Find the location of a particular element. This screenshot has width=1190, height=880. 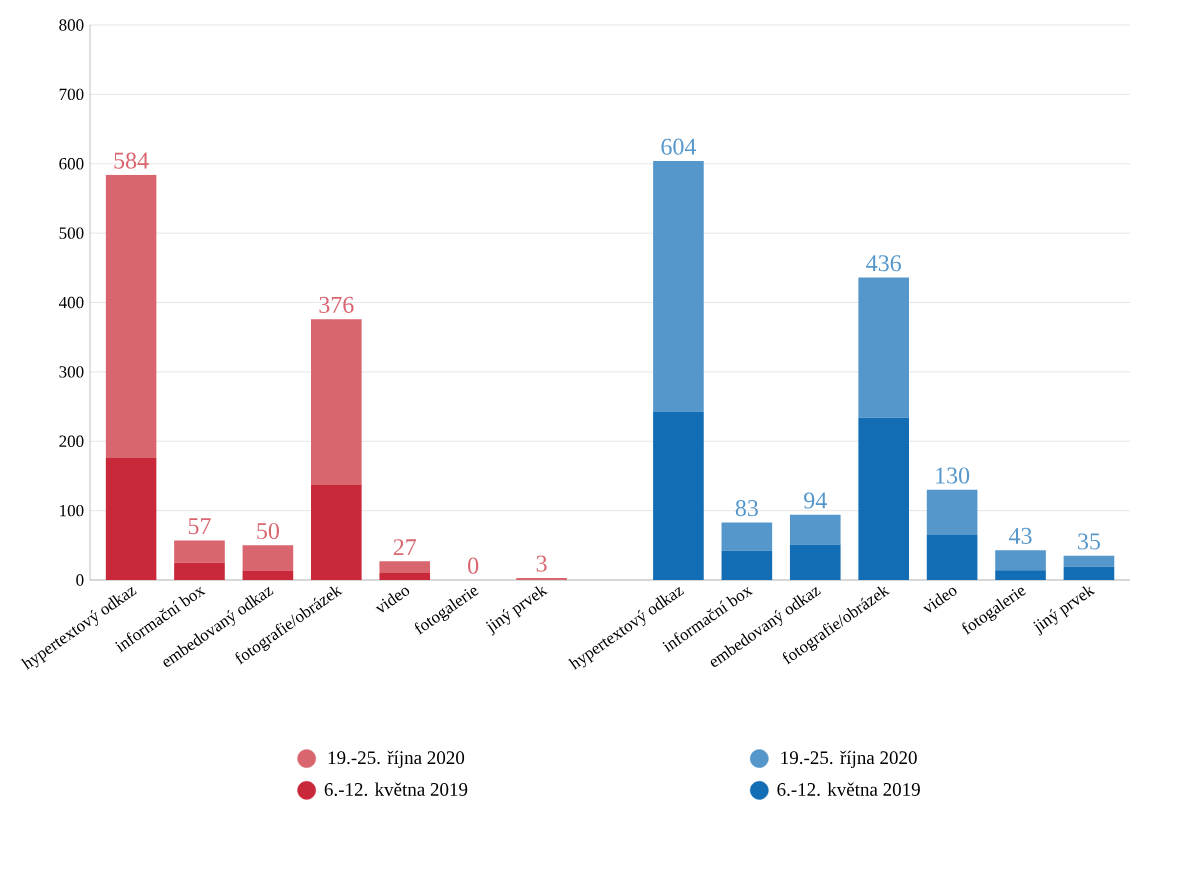

total-label: 50 is located at coordinates (268, 531).